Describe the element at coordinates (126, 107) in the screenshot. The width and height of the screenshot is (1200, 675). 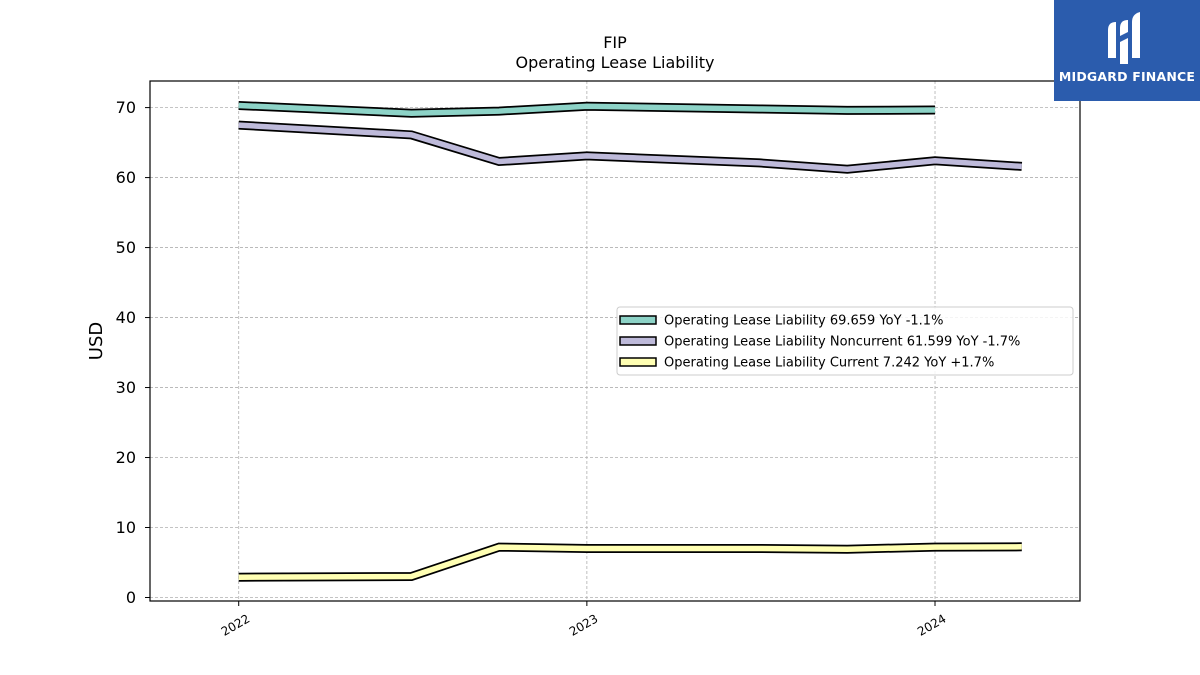
I see `y-tick-label: 70` at that location.